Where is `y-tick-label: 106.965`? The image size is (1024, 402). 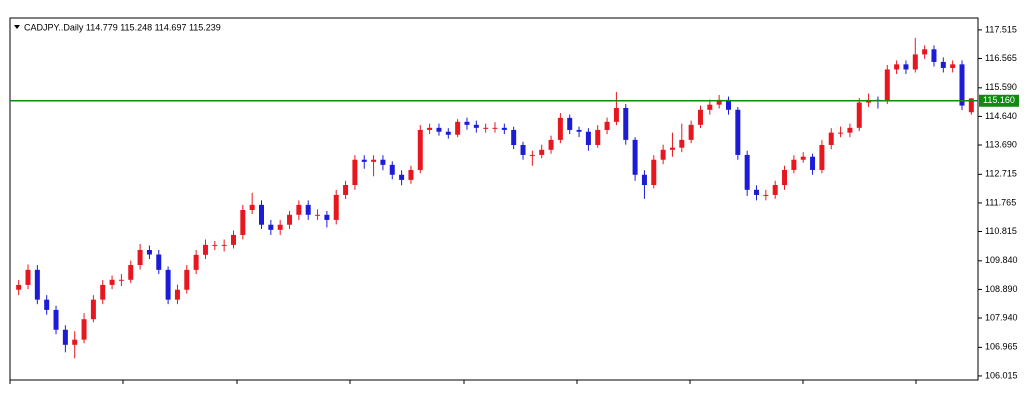 y-tick-label: 106.965 is located at coordinates (1001, 347).